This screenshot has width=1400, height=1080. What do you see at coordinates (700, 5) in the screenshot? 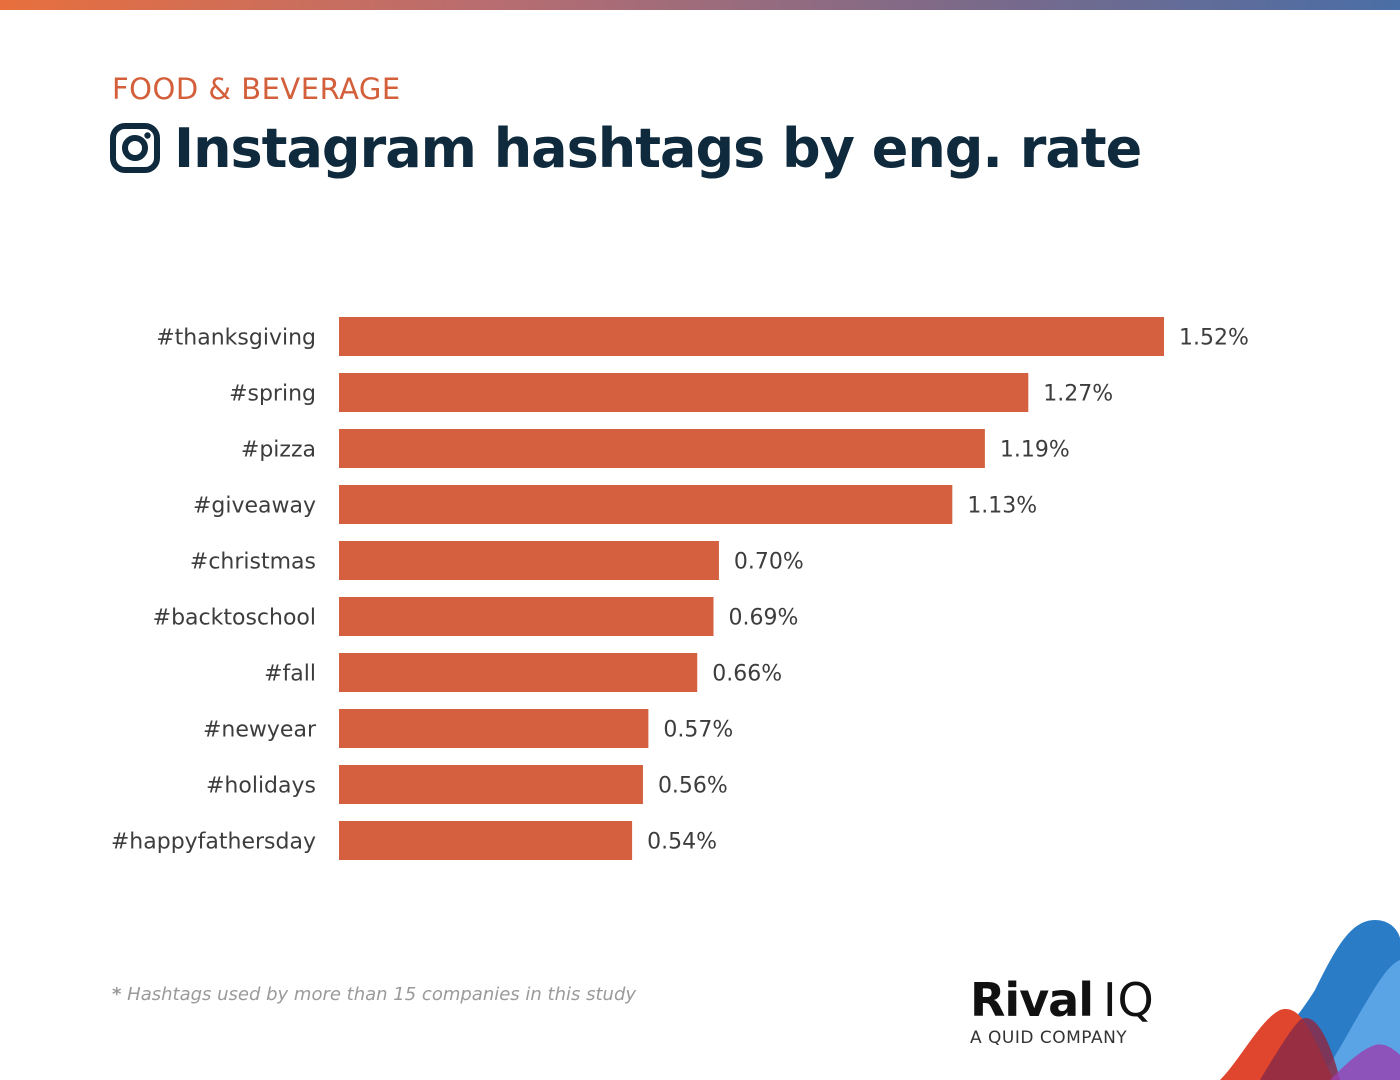
I see `top-gradient-bar` at bounding box center [700, 5].